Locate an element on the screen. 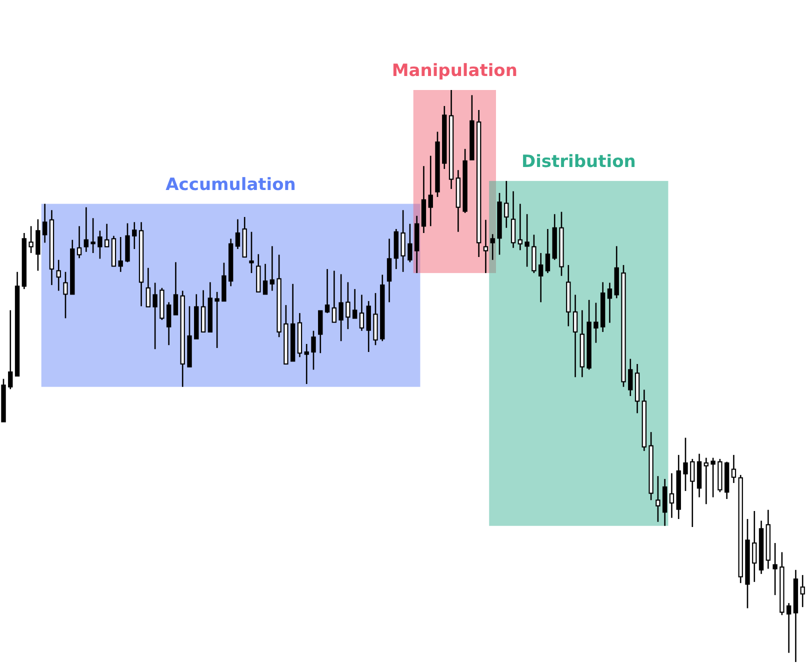  text: Manipulation is located at coordinates (455, 71).